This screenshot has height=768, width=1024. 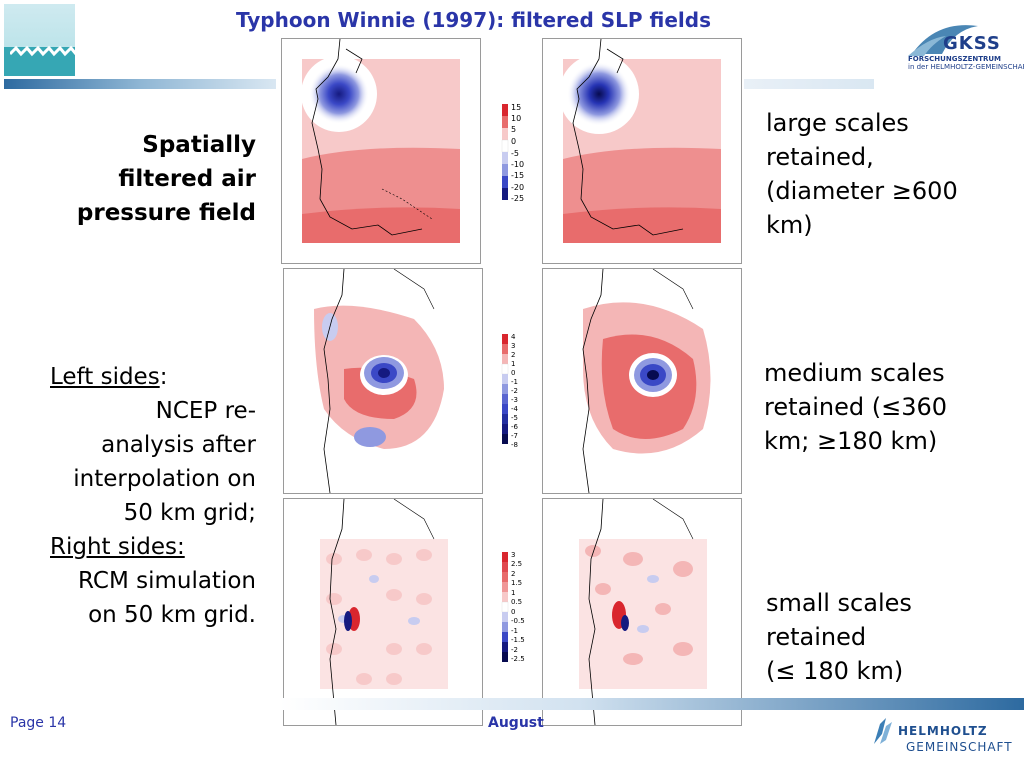 What do you see at coordinates (43, 51) in the screenshot?
I see `wave-icon` at bounding box center [43, 51].